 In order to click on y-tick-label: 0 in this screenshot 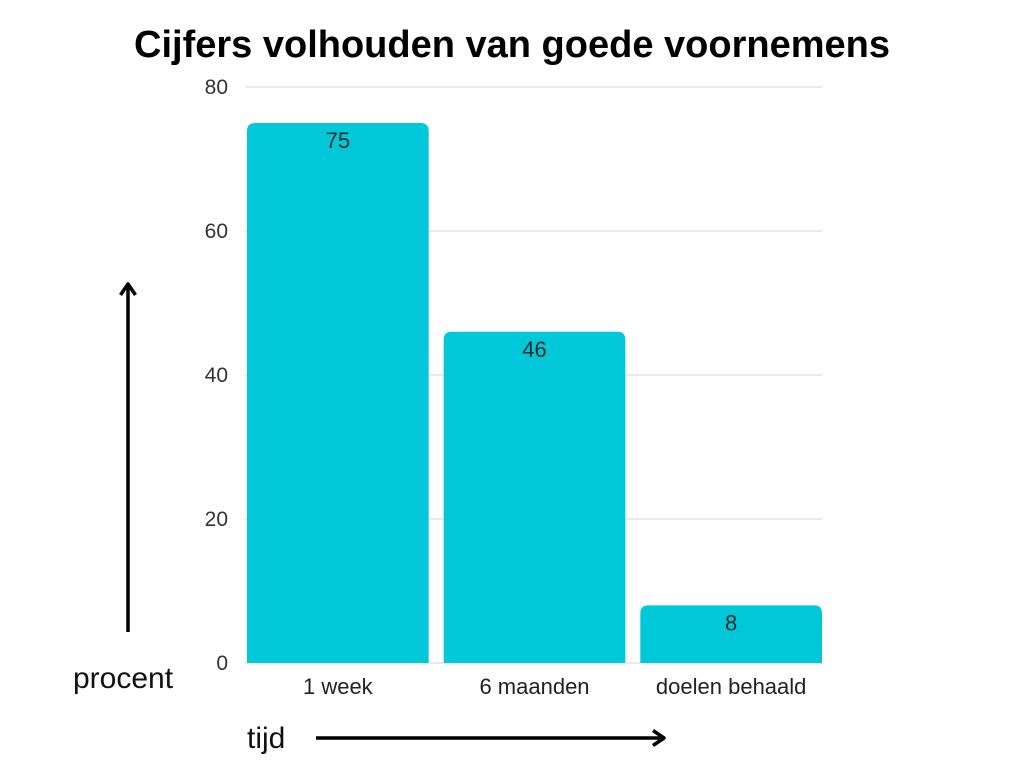, I will do `click(222, 663)`.